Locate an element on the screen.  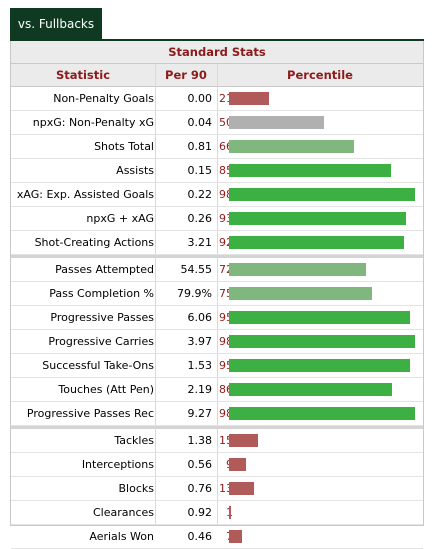
per90-value: 0.04 is located at coordinates (200, 122).